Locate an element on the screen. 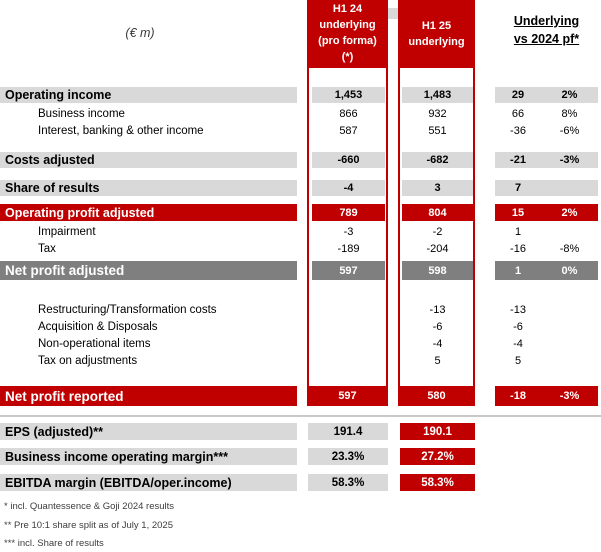 Image resolution: width=601 pixels, height=552 pixels. change-cell: 1 is located at coordinates (546, 231).